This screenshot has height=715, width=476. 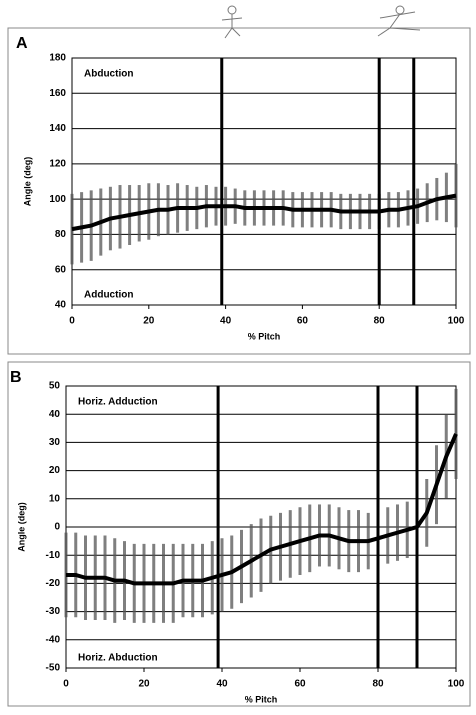 I want to click on panel-label: B, so click(x=16, y=377).